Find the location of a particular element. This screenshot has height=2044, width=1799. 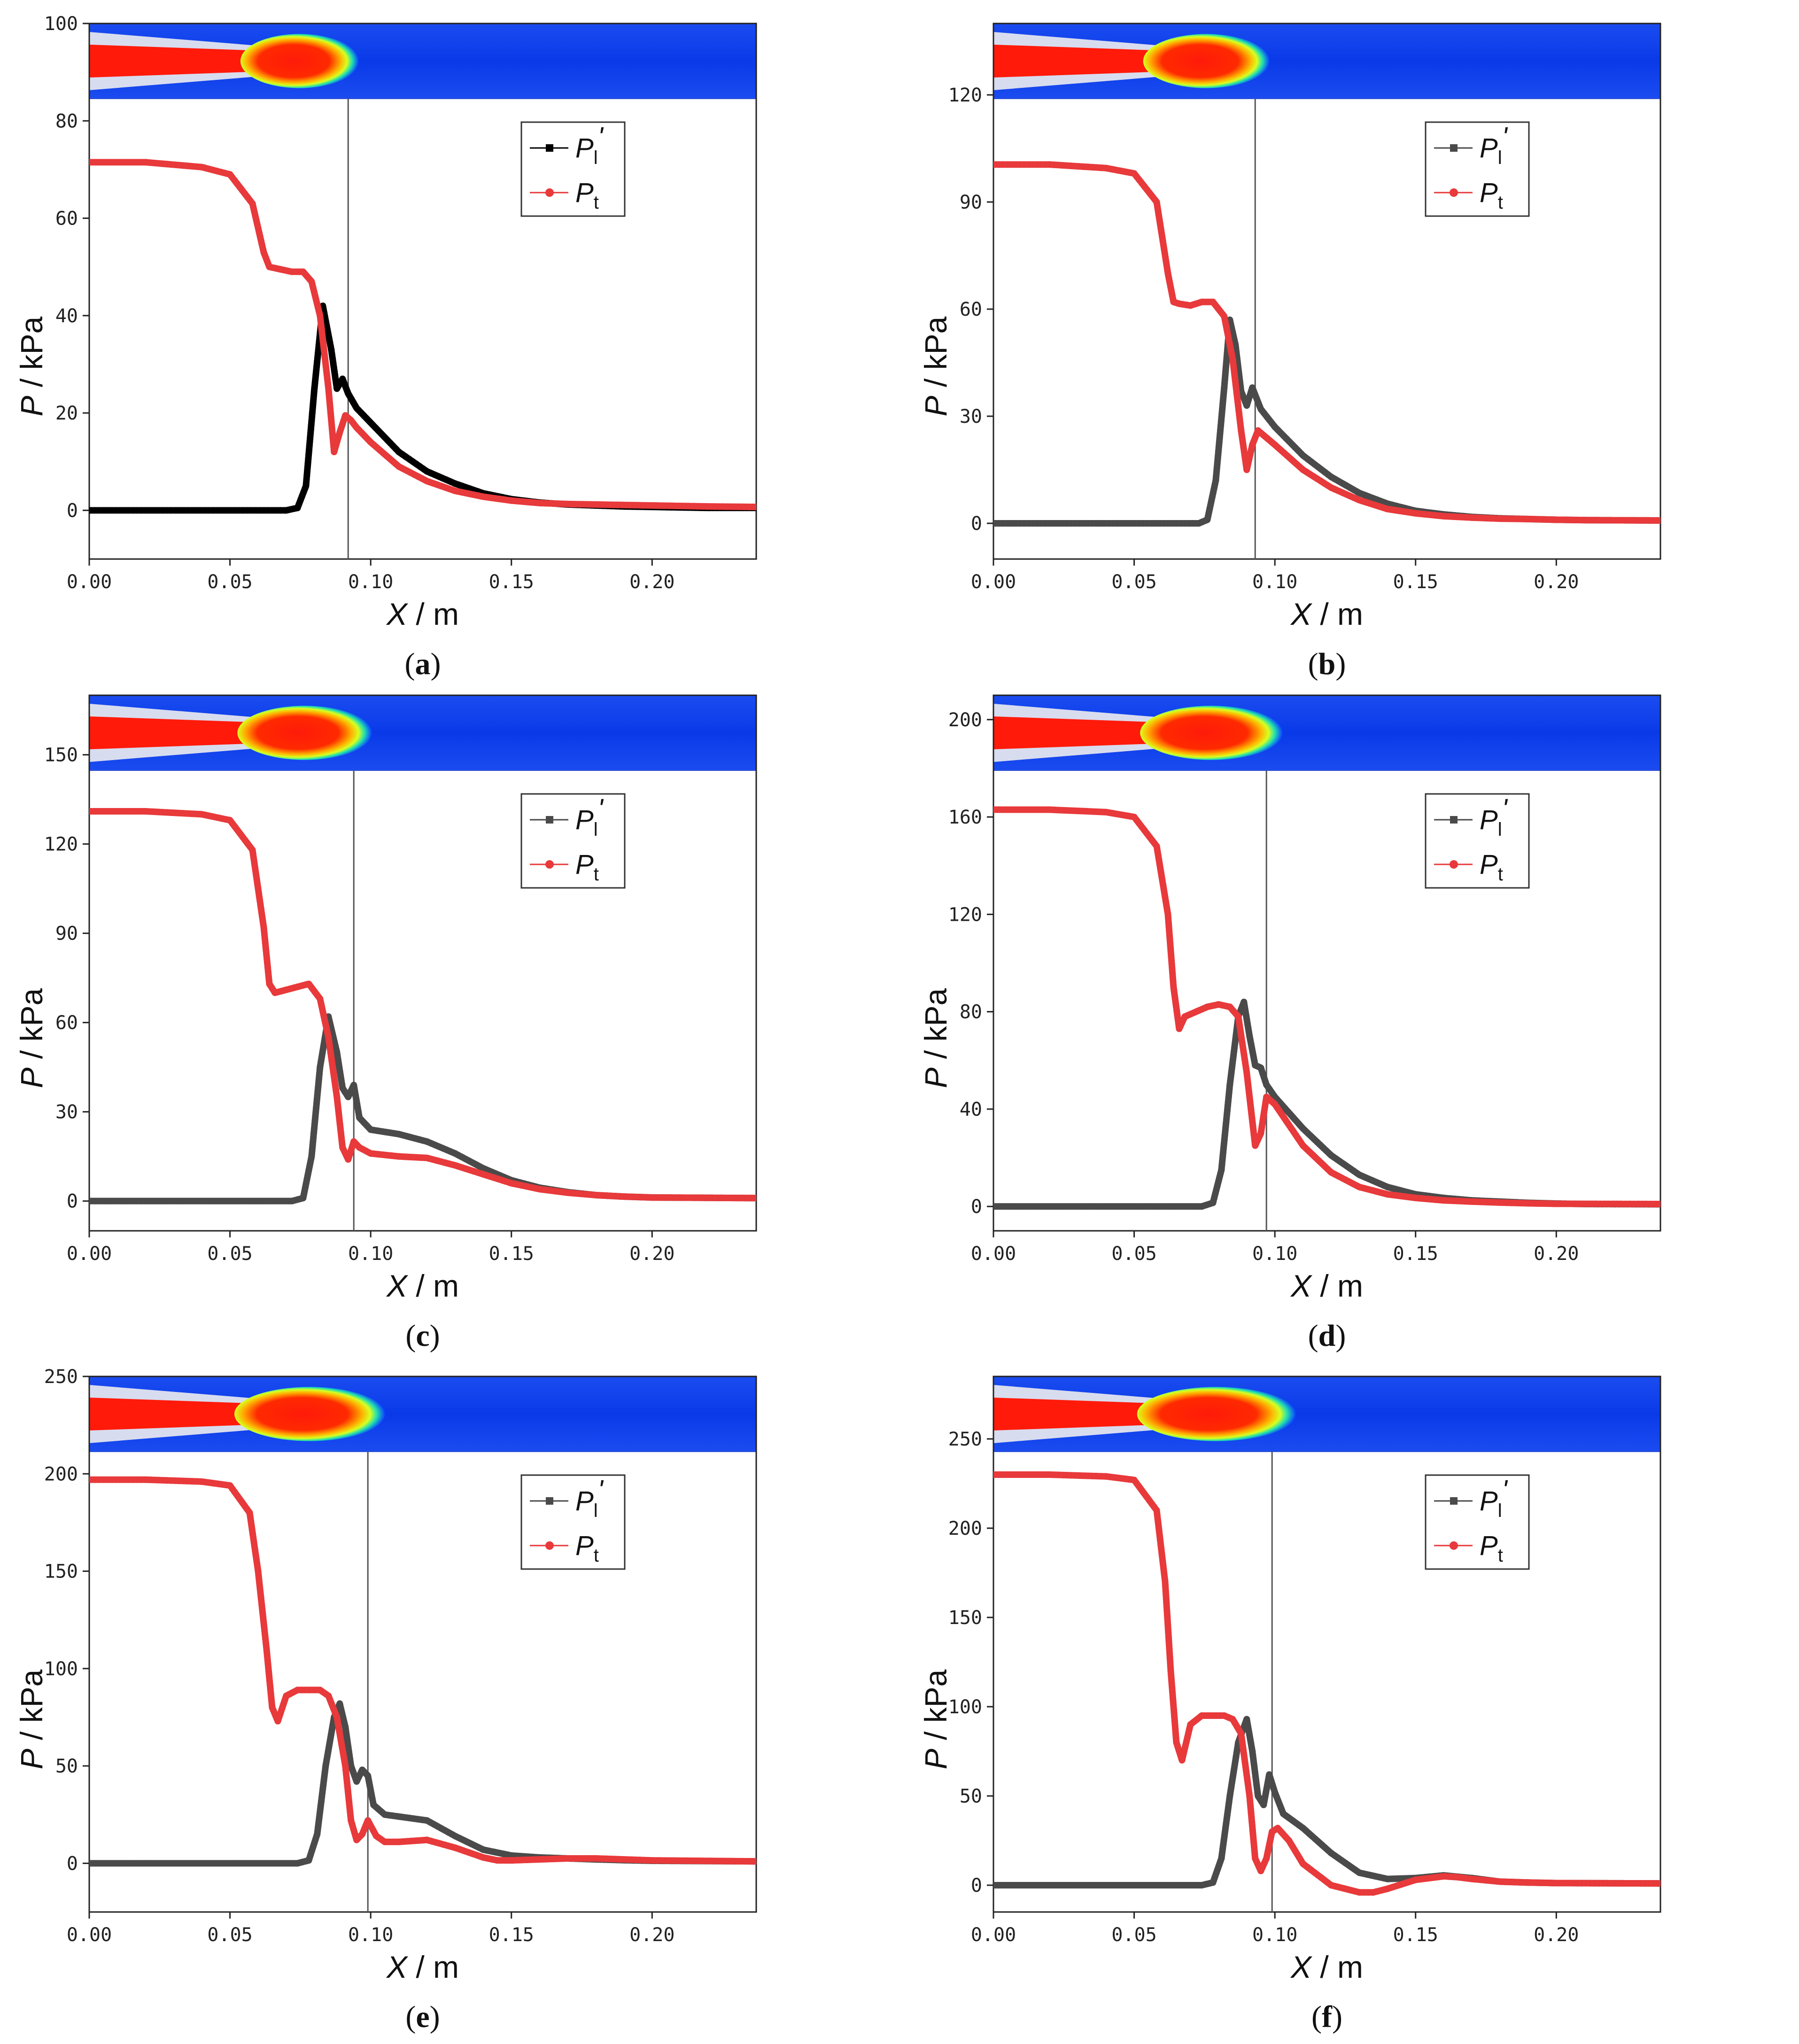

y-tick-label: 30 is located at coordinates (971, 416).